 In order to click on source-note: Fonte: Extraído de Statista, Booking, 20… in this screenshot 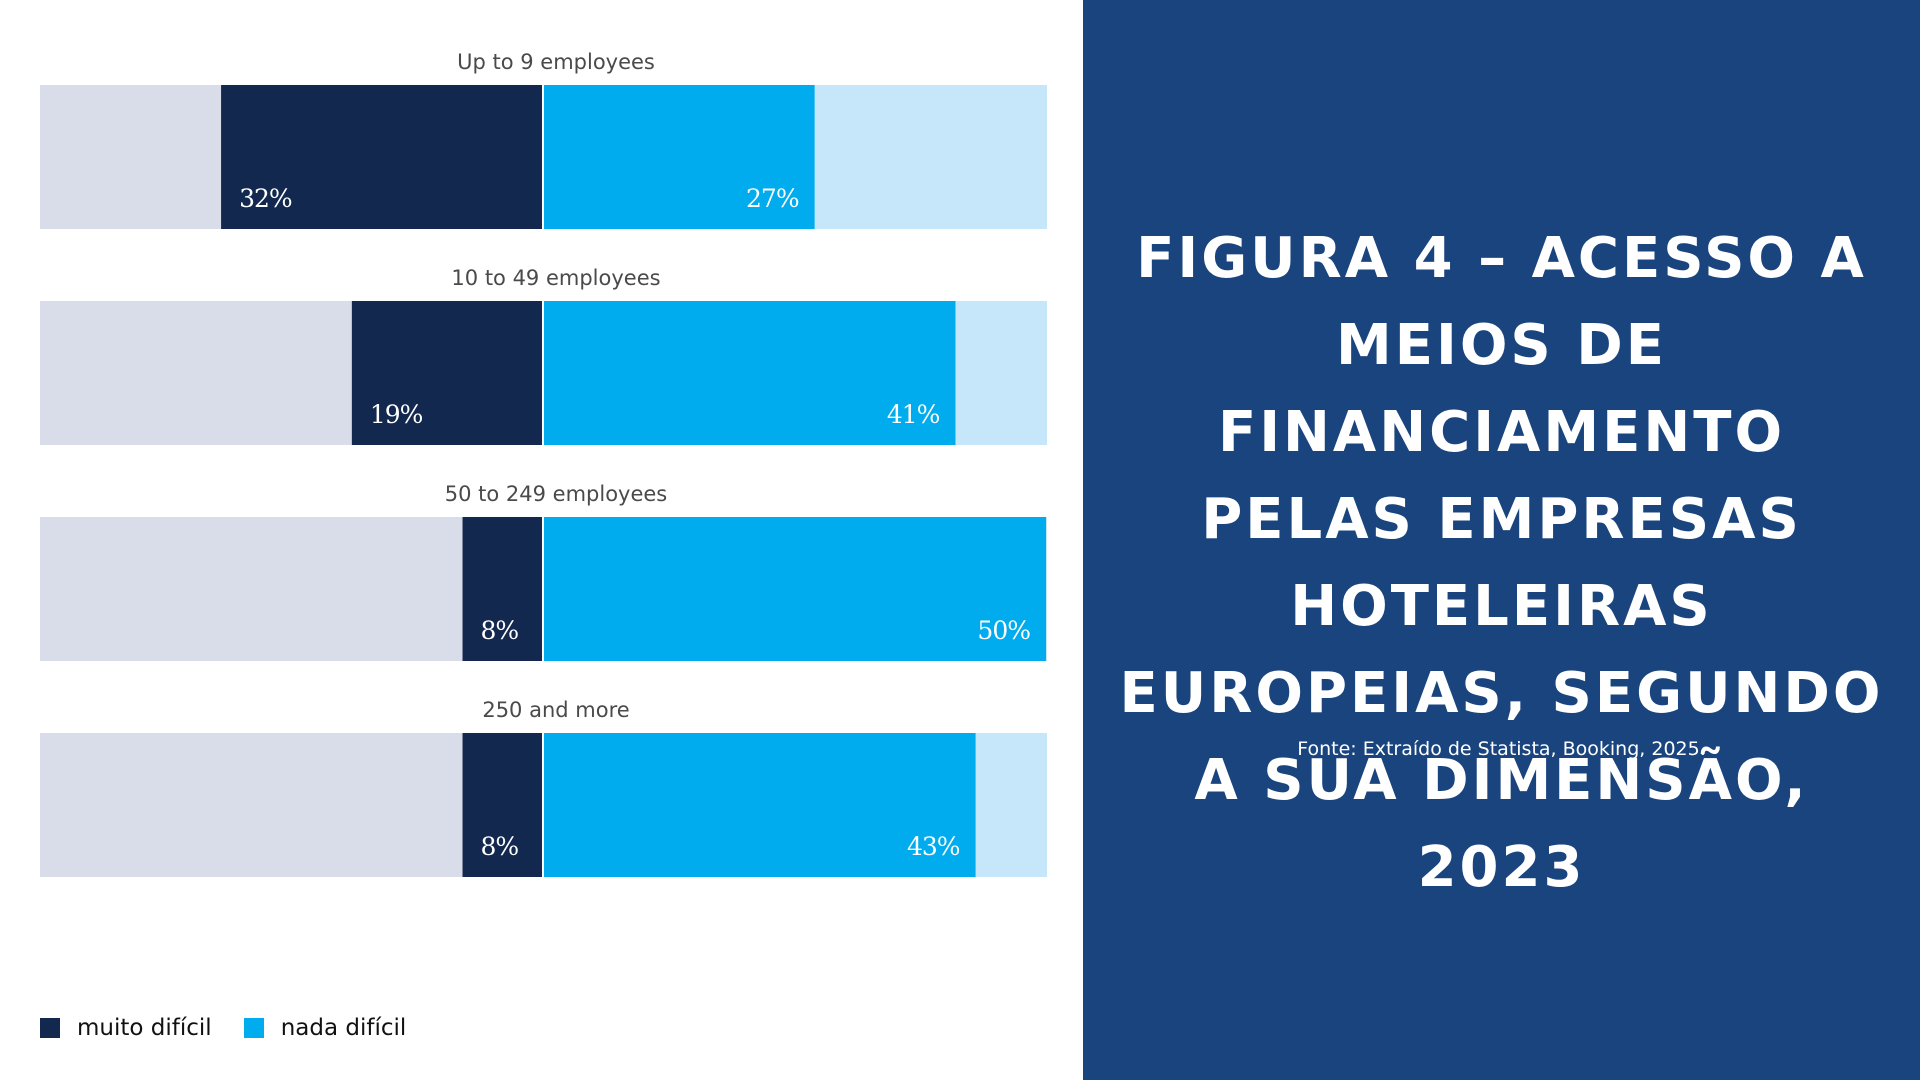, I will do `click(1501, 749)`.